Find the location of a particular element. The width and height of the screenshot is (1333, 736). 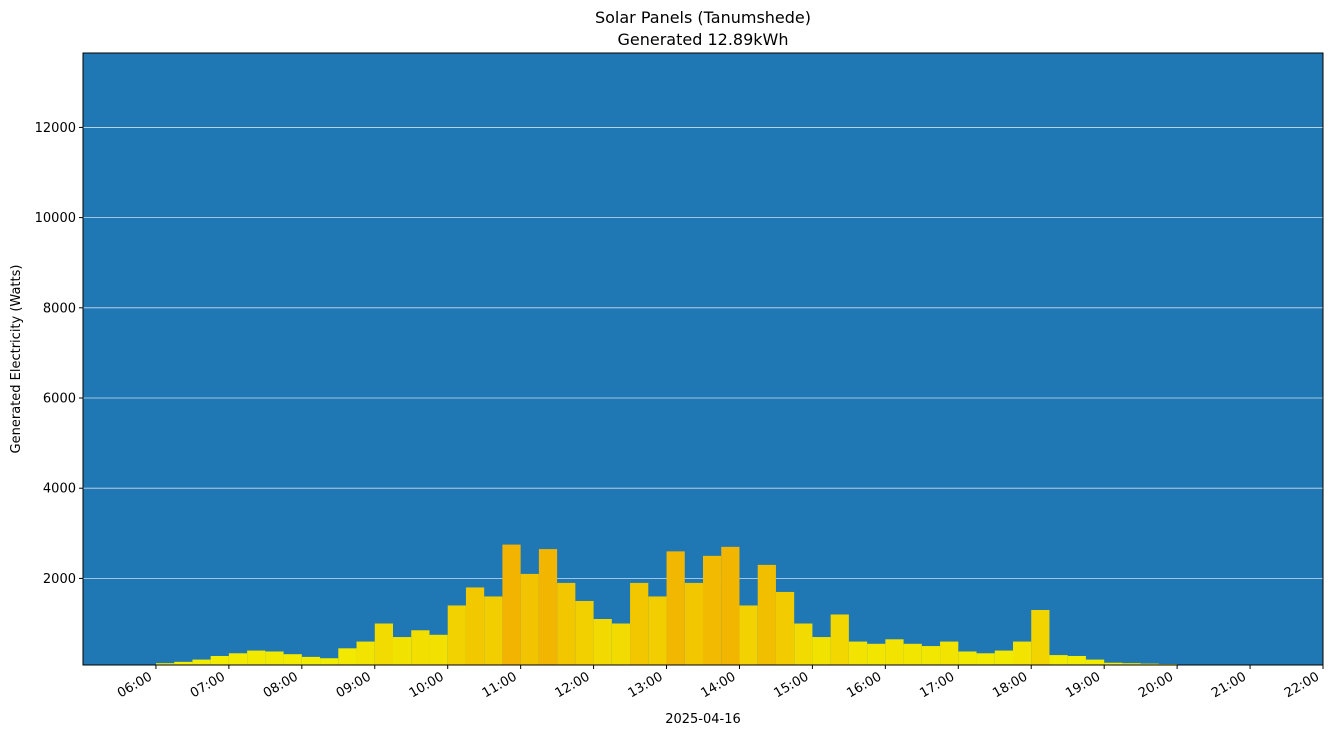

y-axis: 2000 4000 6000 8000 10000 12000 is located at coordinates (59, 354).